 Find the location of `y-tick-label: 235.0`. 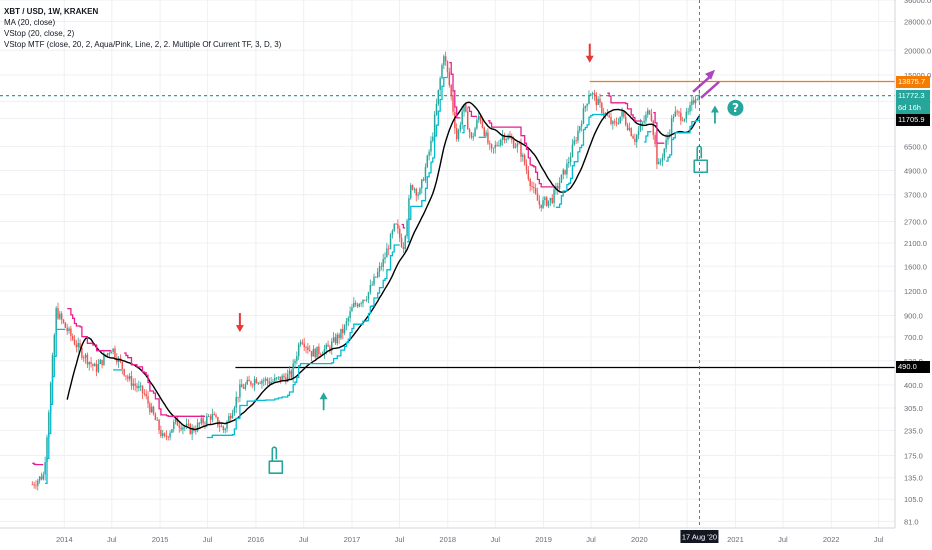

y-tick-label: 235.0 is located at coordinates (913, 430).